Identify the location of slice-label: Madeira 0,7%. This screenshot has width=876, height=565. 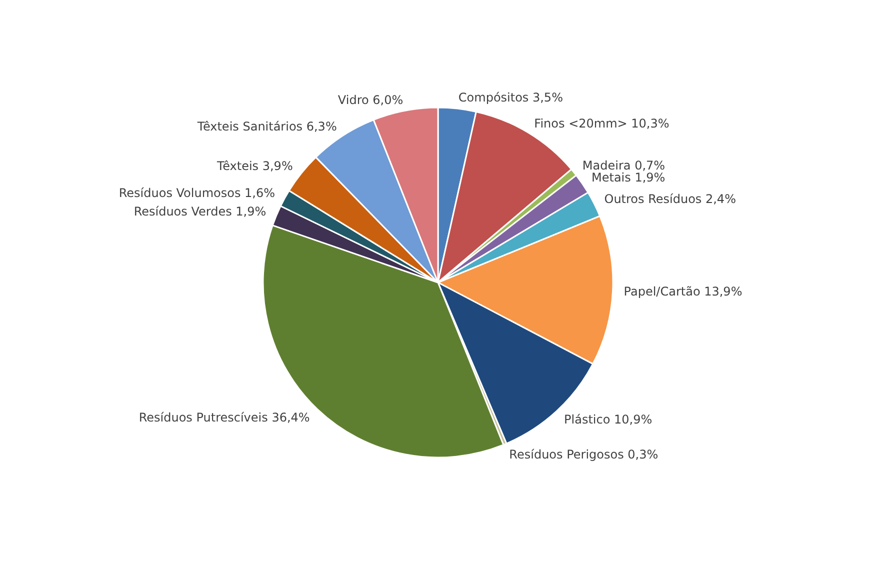
(624, 165).